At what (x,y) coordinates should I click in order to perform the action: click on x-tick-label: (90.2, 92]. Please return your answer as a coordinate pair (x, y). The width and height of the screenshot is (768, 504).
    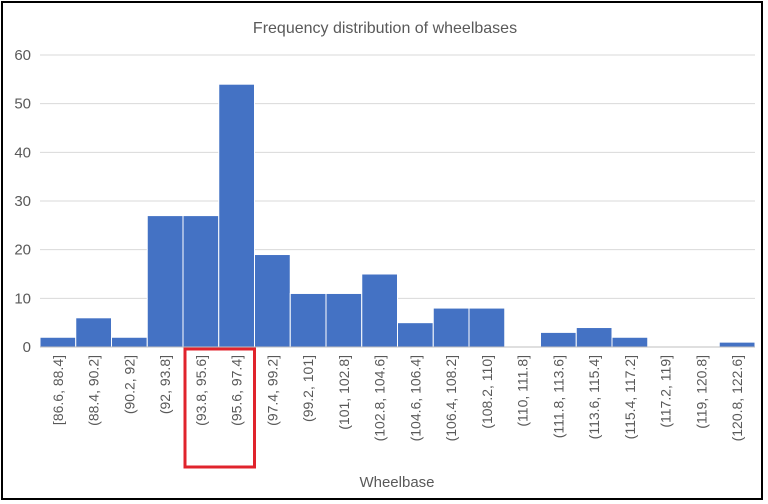
    Looking at the image, I should click on (129, 384).